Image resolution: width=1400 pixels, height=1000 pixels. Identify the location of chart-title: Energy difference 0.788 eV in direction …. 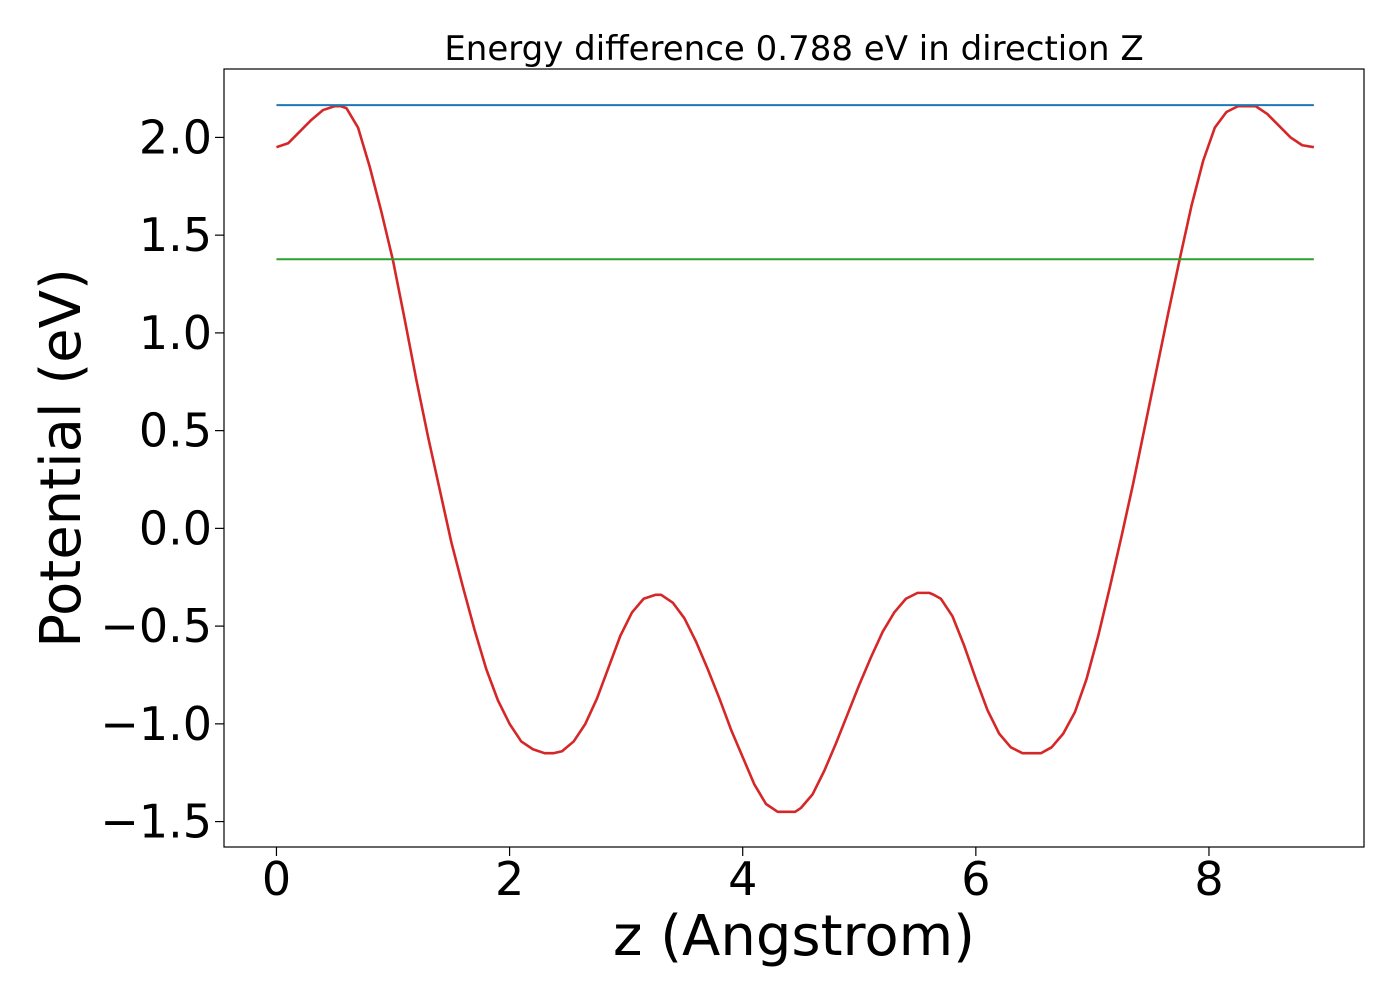
(793, 49).